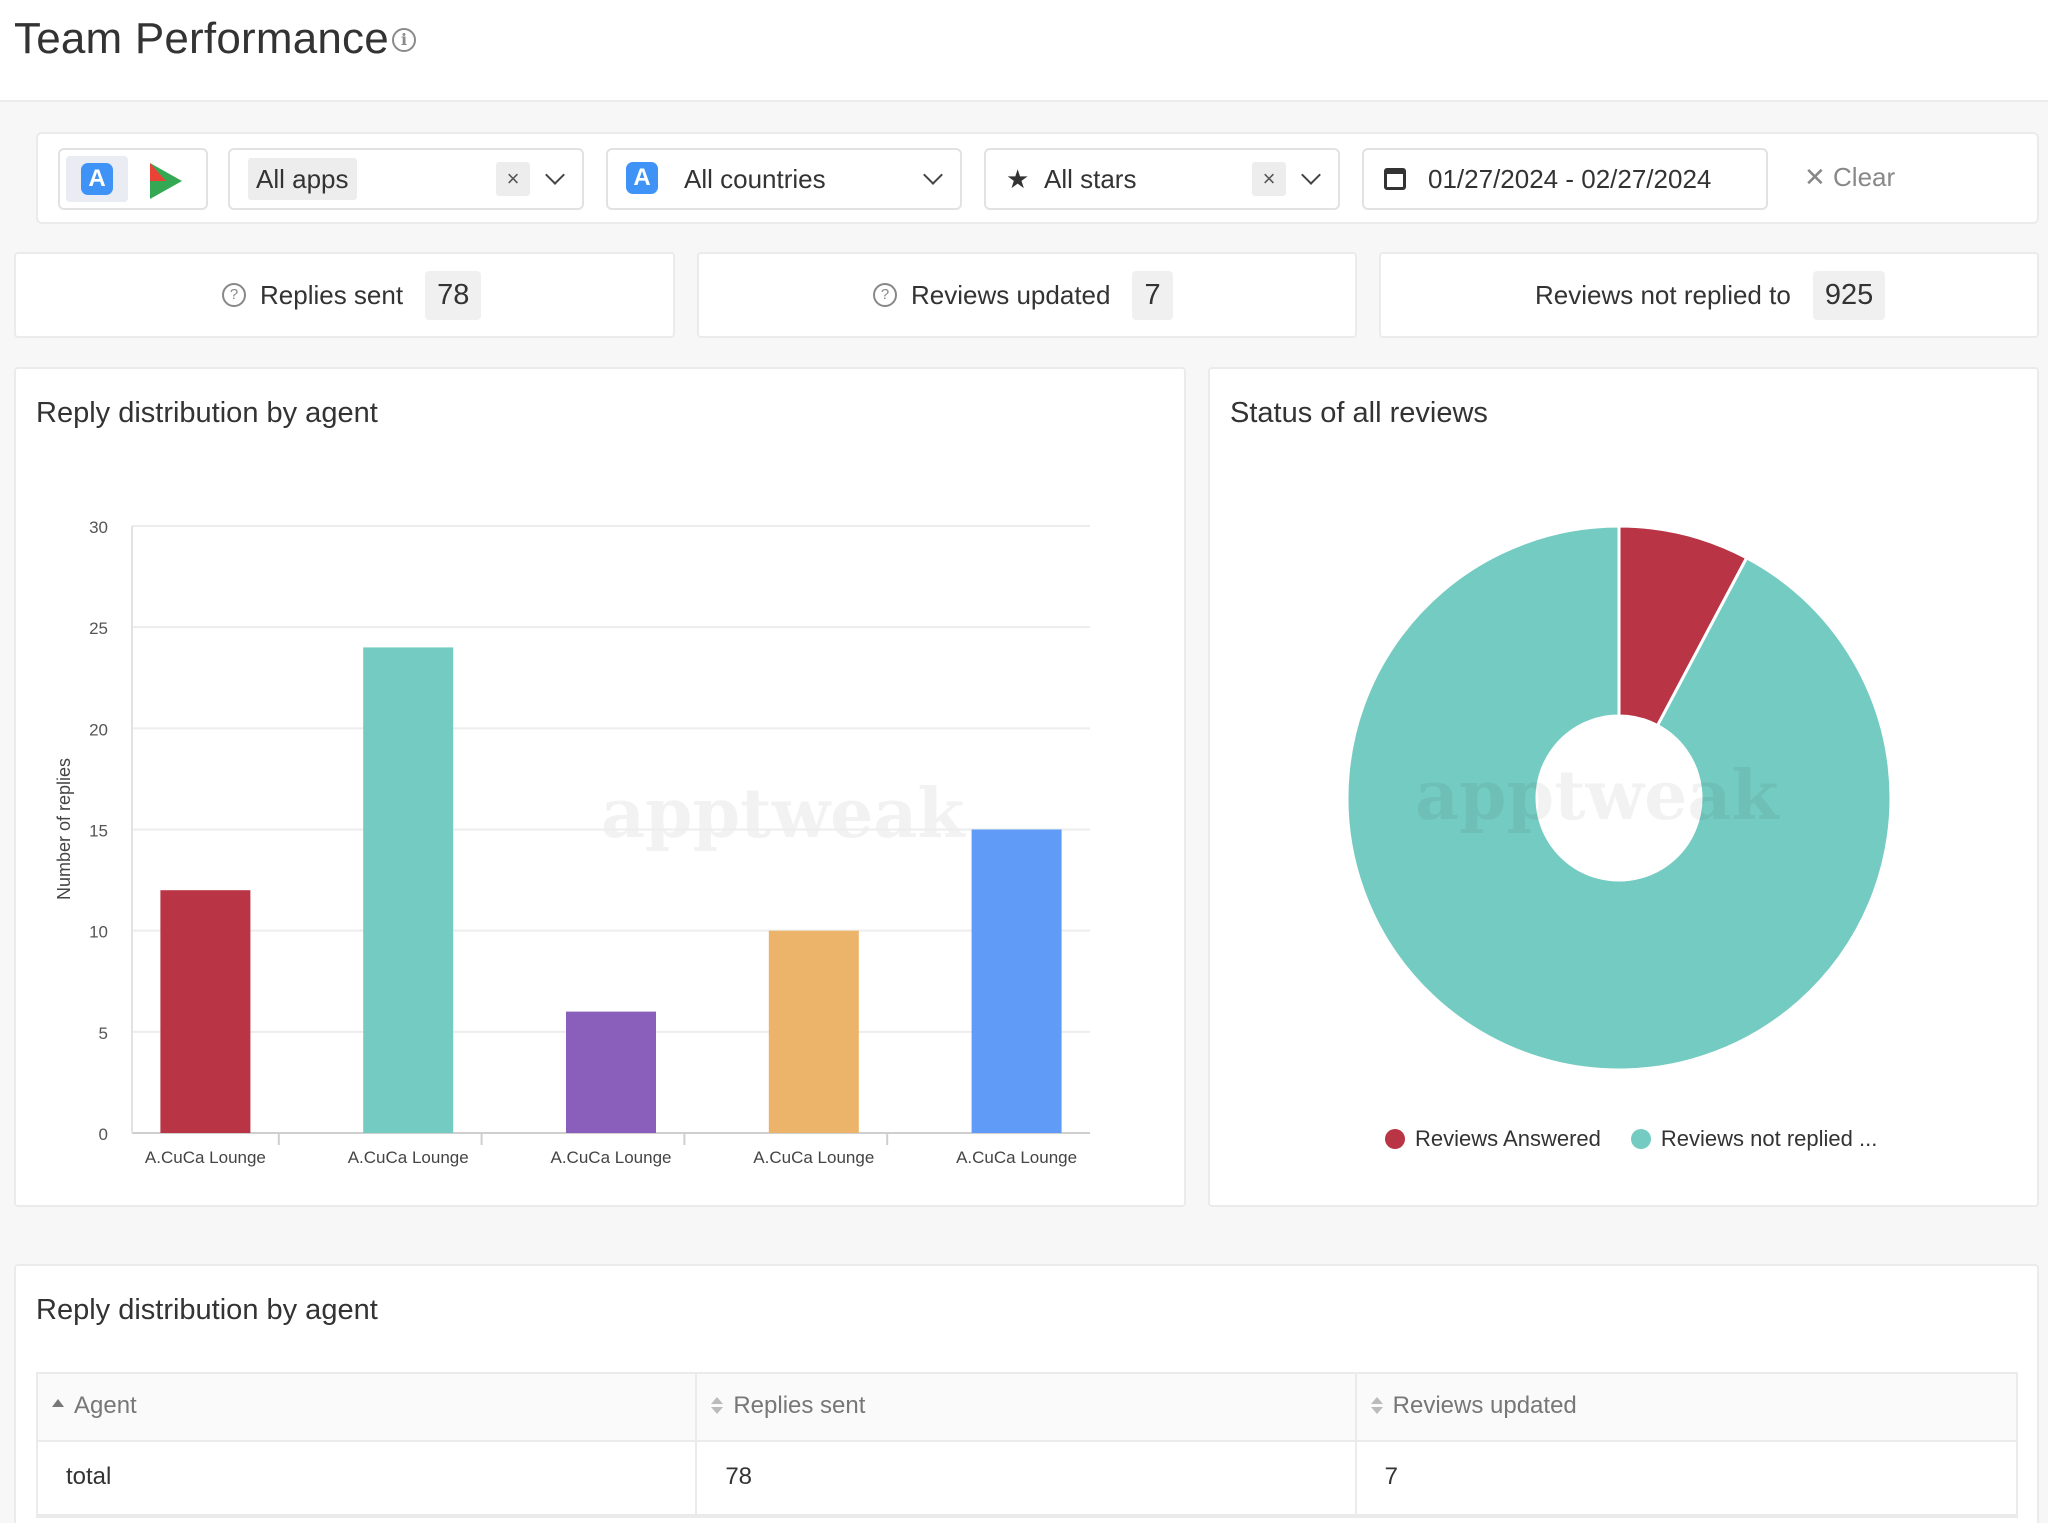  Describe the element at coordinates (332, 294) in the screenshot. I see `stat-label: Replies sent` at that location.